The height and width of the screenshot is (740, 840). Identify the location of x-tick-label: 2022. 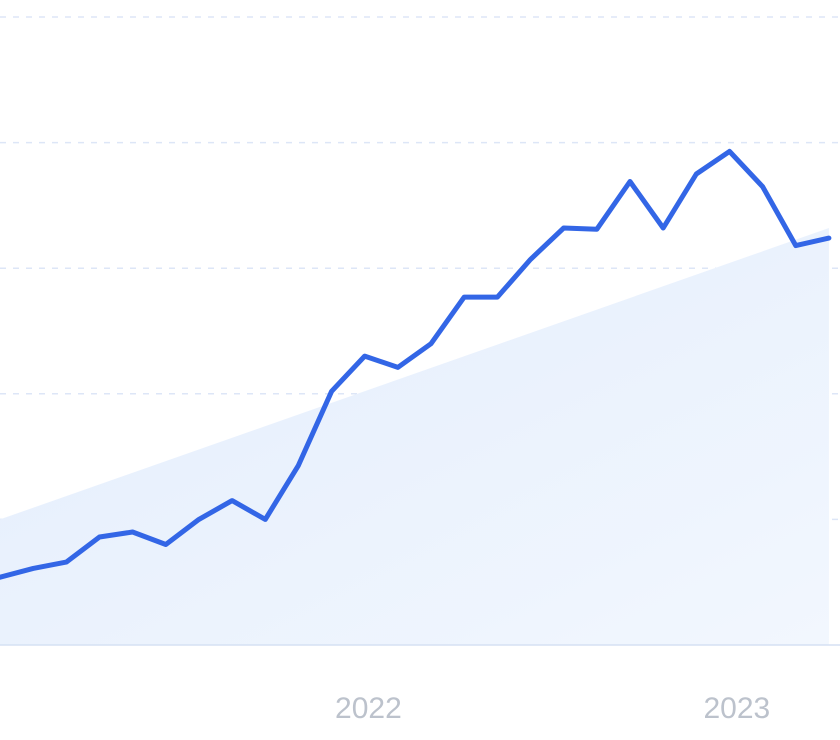
(368, 708).